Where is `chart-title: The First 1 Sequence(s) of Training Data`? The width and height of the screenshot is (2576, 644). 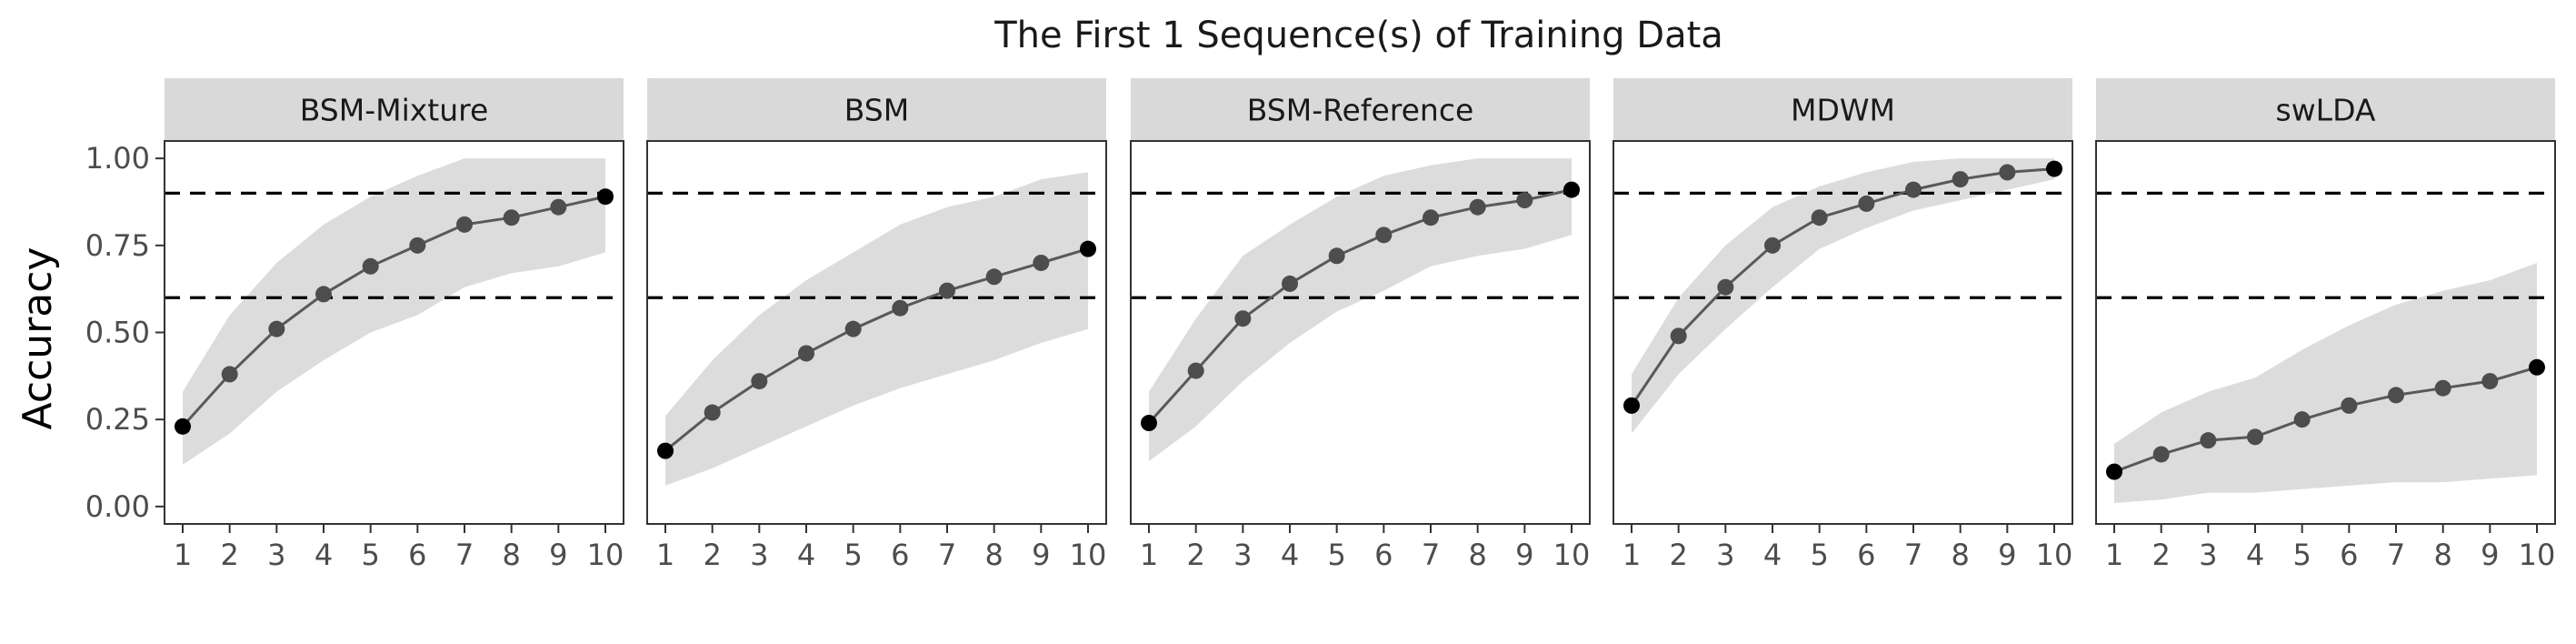
chart-title: The First 1 Sequence(s) of Training Data is located at coordinates (1358, 35).